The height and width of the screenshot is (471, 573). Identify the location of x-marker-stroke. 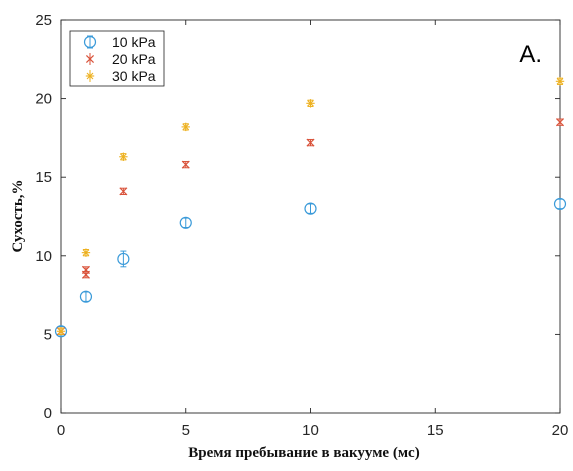
(90, 59).